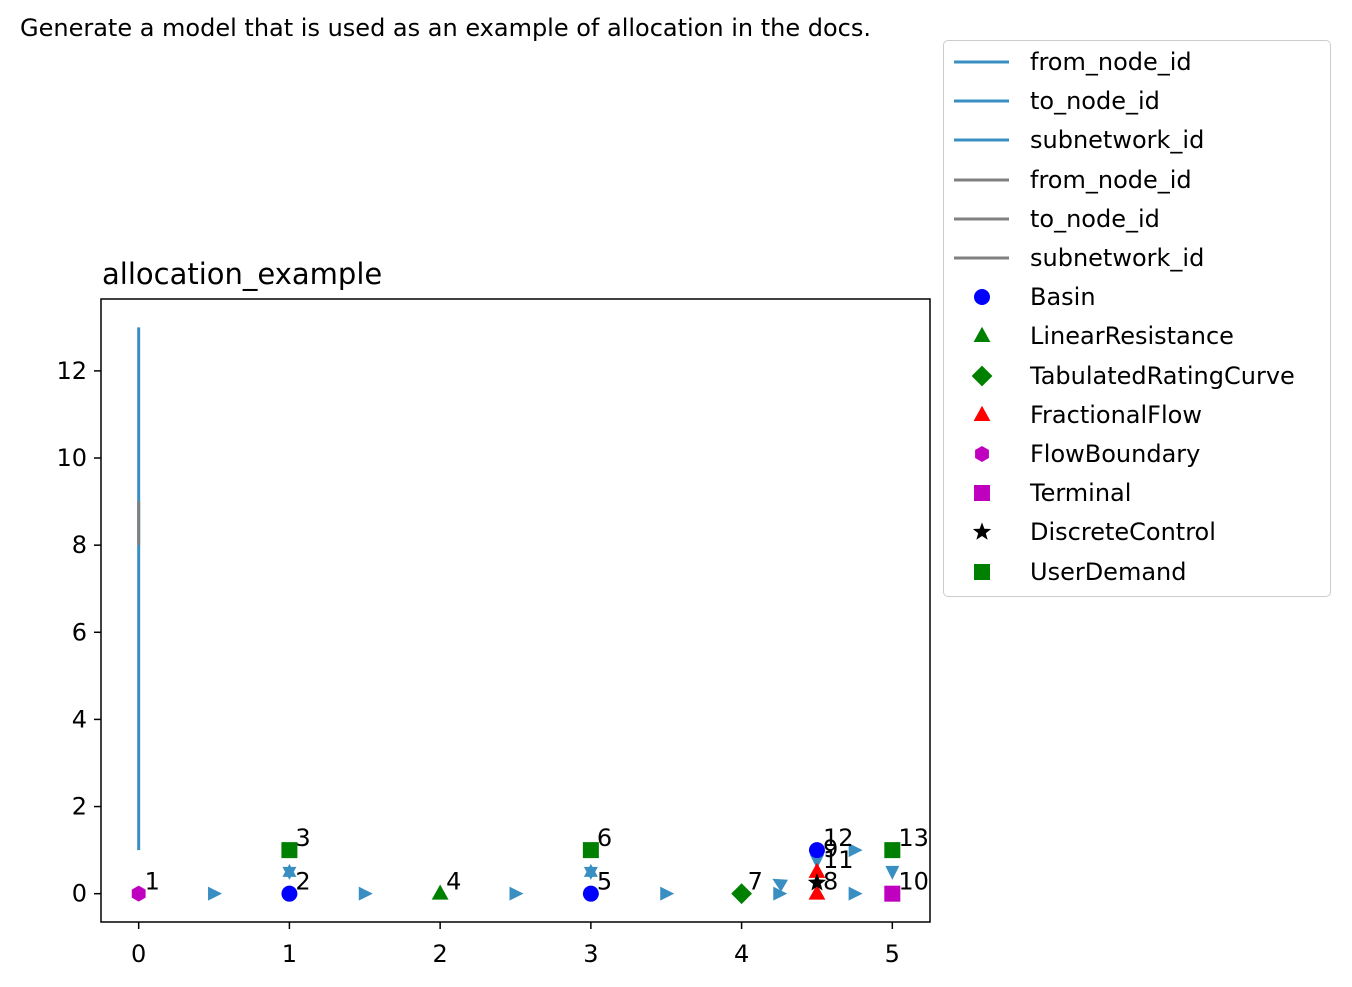 This screenshot has width=1352, height=987. I want to click on x-tick-label: 0, so click(138, 954).